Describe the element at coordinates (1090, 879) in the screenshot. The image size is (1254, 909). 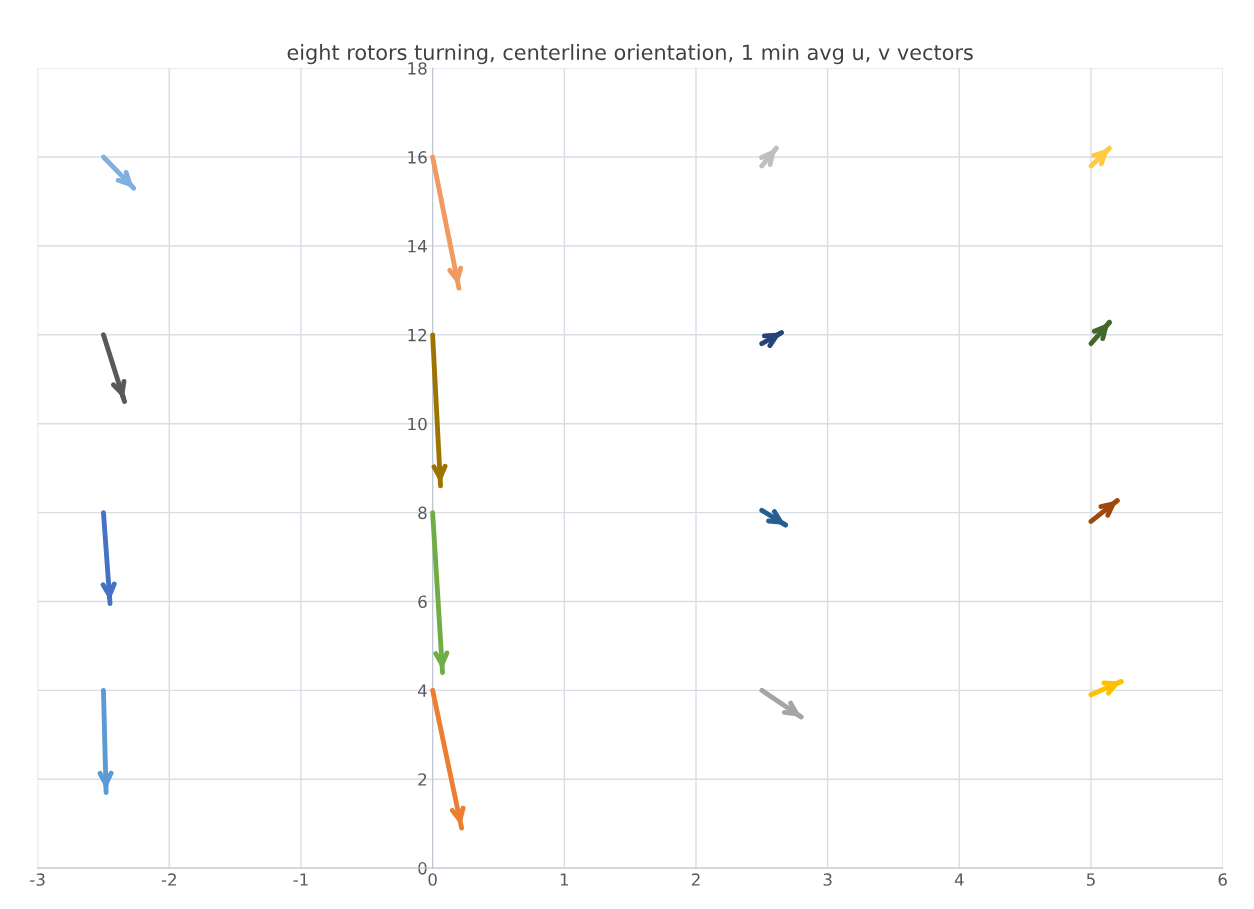
I see `x-tick-label: 5` at that location.